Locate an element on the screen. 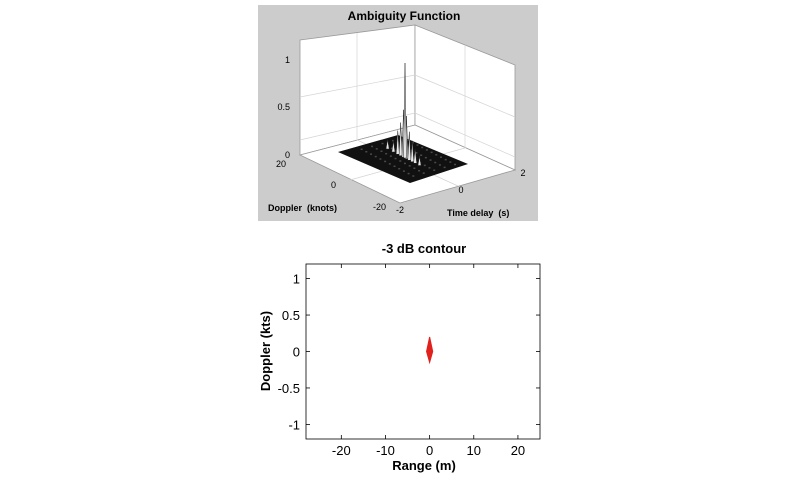 This screenshot has height=479, width=800. y-tick-label: 1 is located at coordinates (296, 279).